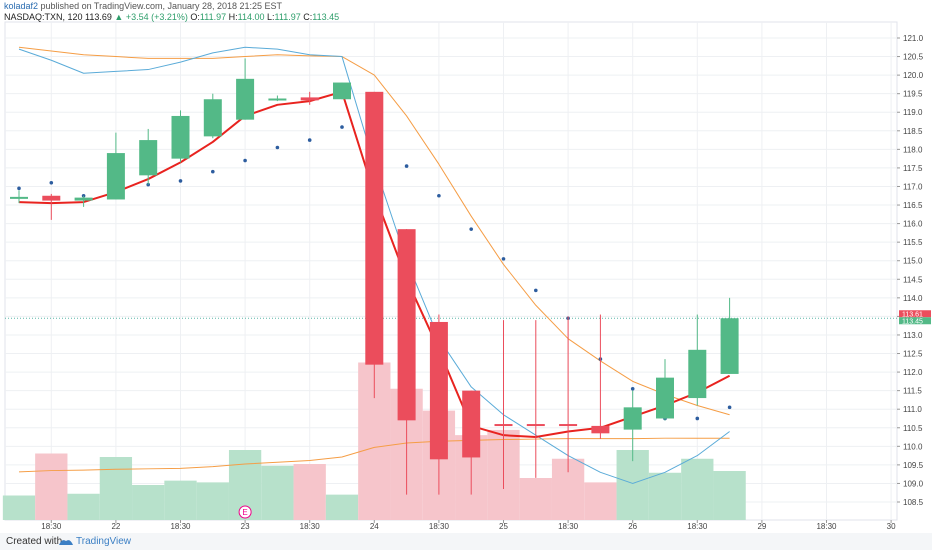  What do you see at coordinates (98, 17) in the screenshot?
I see `last-price: 113.69` at bounding box center [98, 17].